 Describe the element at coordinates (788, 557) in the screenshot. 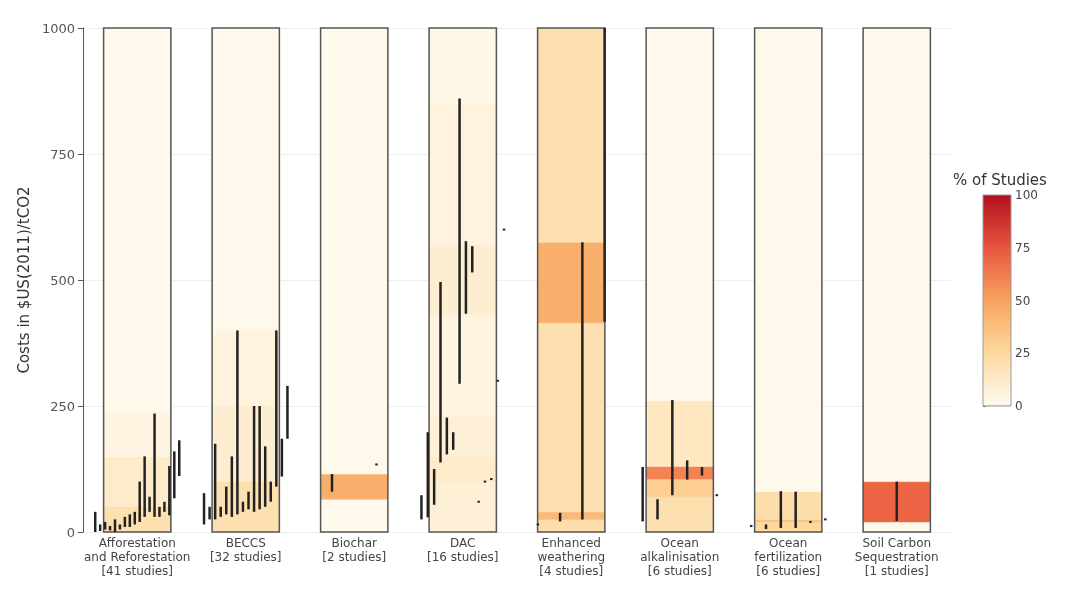

I see `x-tick-label: Ocean fertilization [6 studies]` at that location.